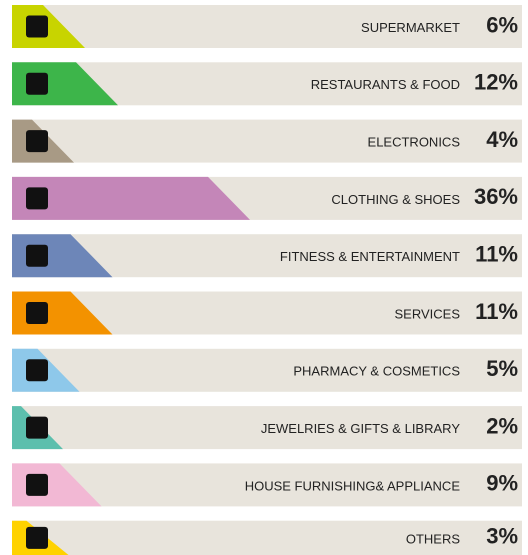  Describe the element at coordinates (502, 483) in the screenshot. I see `value-label: 9%` at that location.